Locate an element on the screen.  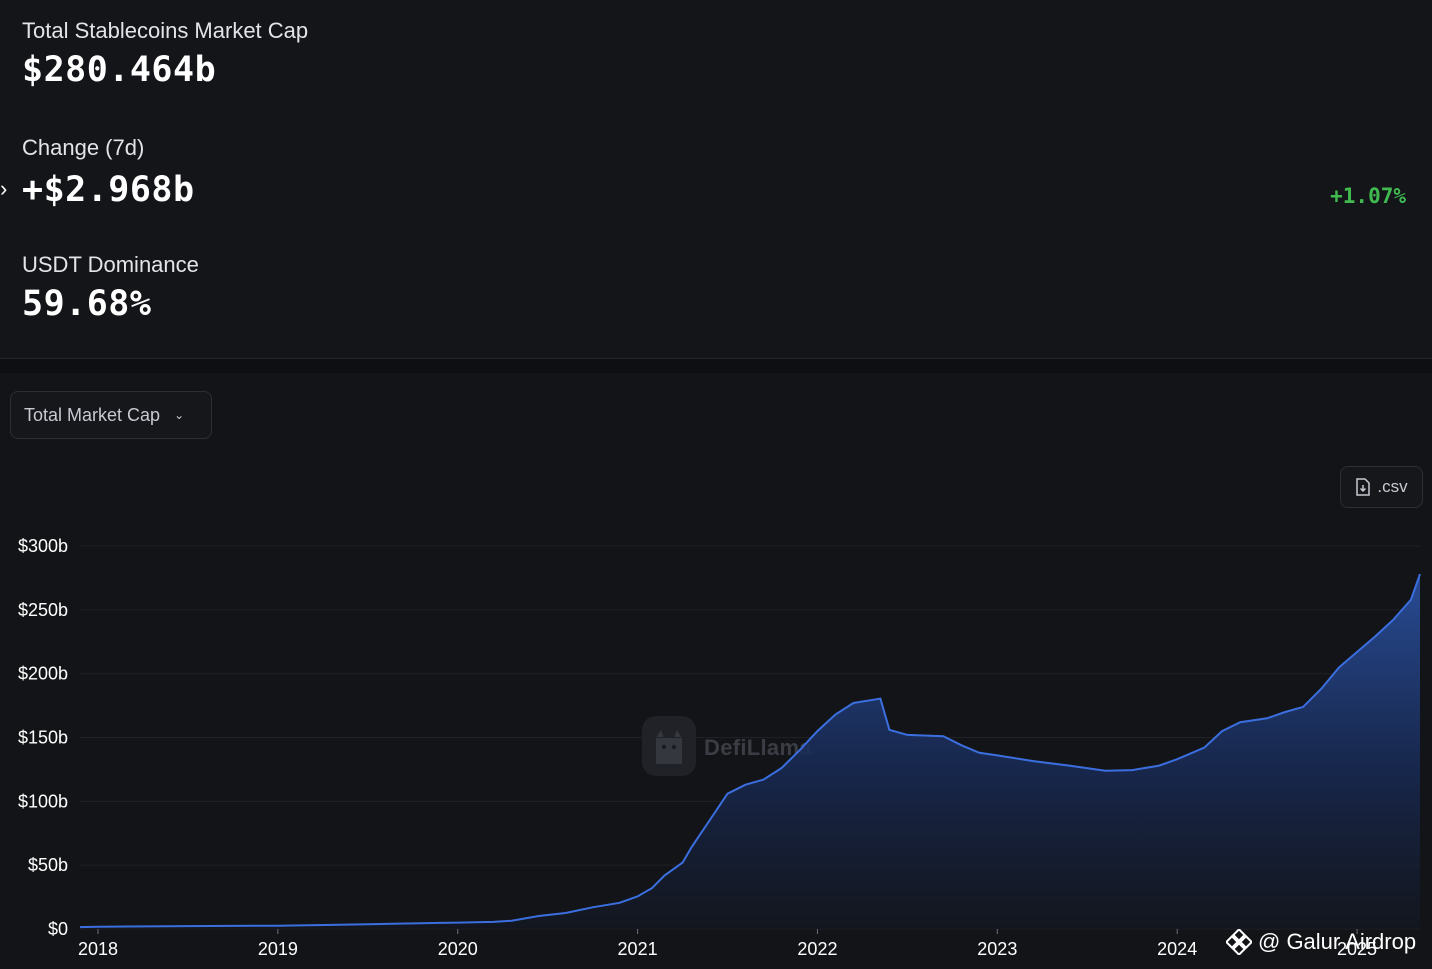
x-tick-label: 2024 is located at coordinates (1177, 949).